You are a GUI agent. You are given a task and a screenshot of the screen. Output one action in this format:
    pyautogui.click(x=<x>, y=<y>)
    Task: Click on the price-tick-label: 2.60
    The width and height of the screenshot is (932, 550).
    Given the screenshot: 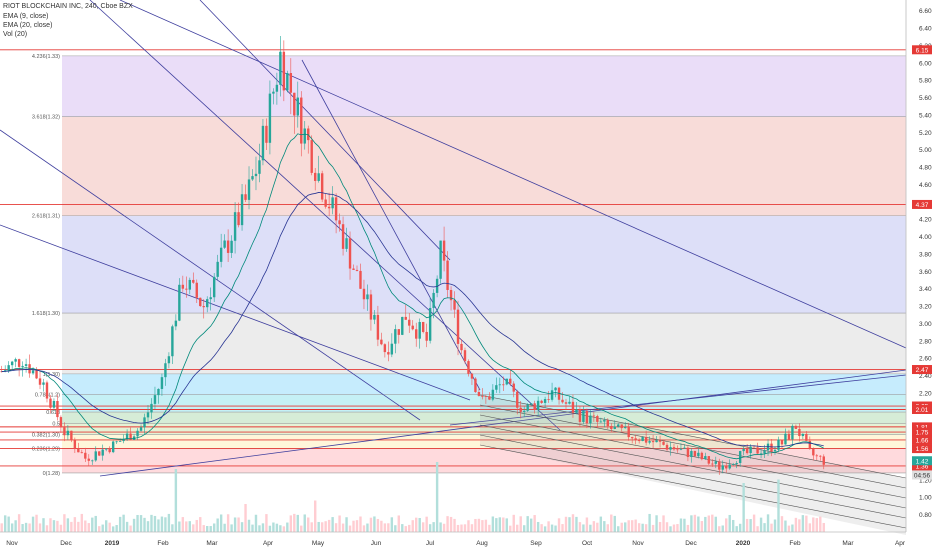 What is the action you would take?
    pyautogui.click(x=925, y=359)
    